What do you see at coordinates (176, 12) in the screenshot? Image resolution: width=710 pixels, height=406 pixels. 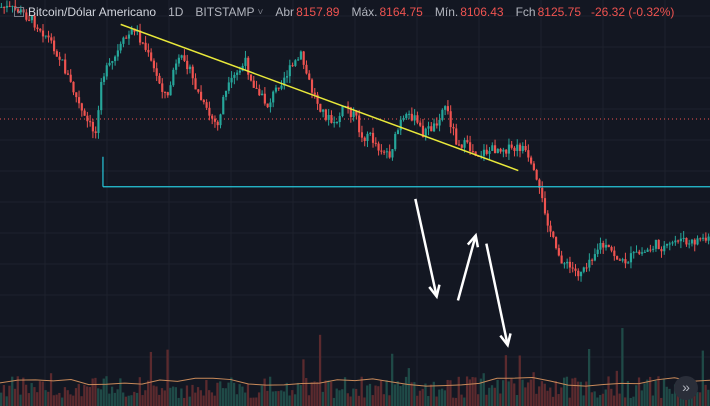 I see `interval-label: 1D` at bounding box center [176, 12].